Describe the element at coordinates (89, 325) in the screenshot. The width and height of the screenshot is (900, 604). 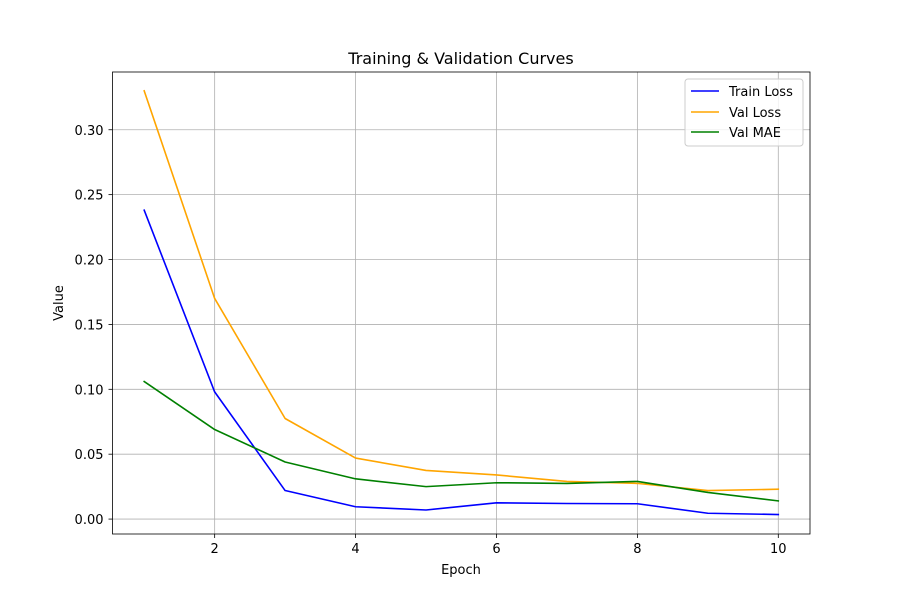
I see `y-tick-label: 0.15` at that location.